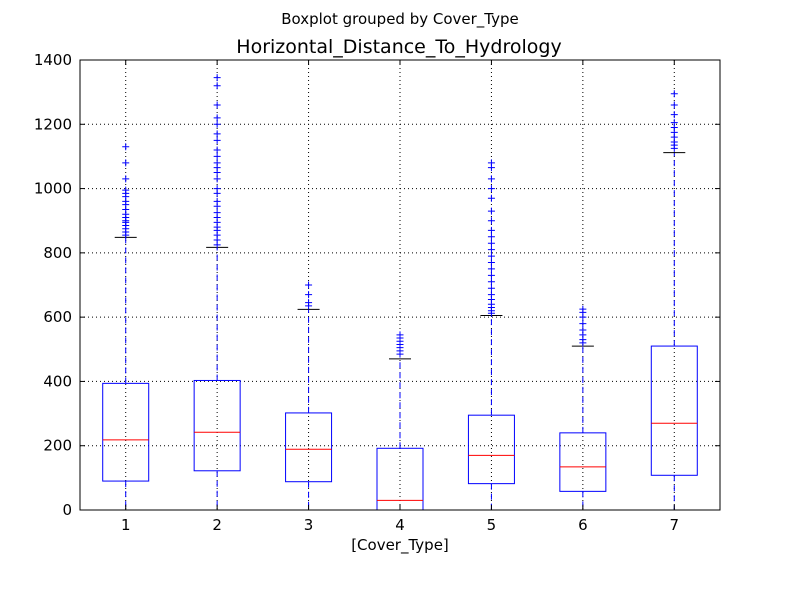 Image resolution: width=800 pixels, height=600 pixels. What do you see at coordinates (126, 525) in the screenshot?
I see `x-tick-label: 1` at bounding box center [126, 525].